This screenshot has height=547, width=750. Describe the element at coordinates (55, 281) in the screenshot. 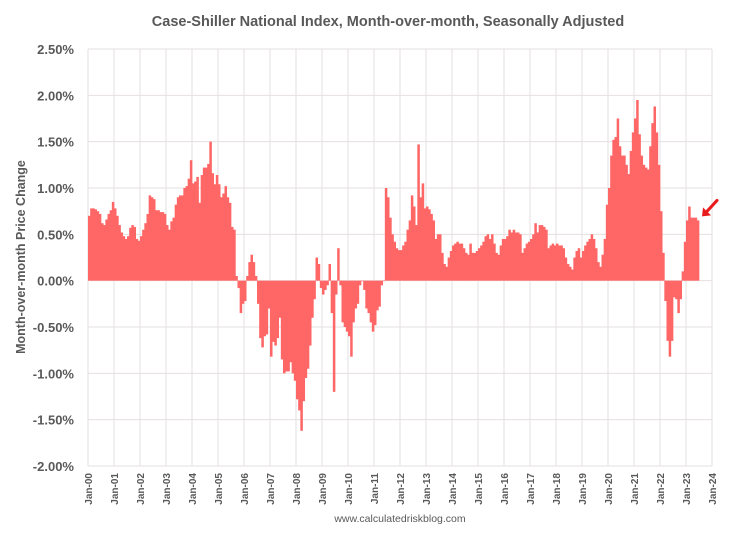

I see `y-tick-label: 0.00%` at that location.